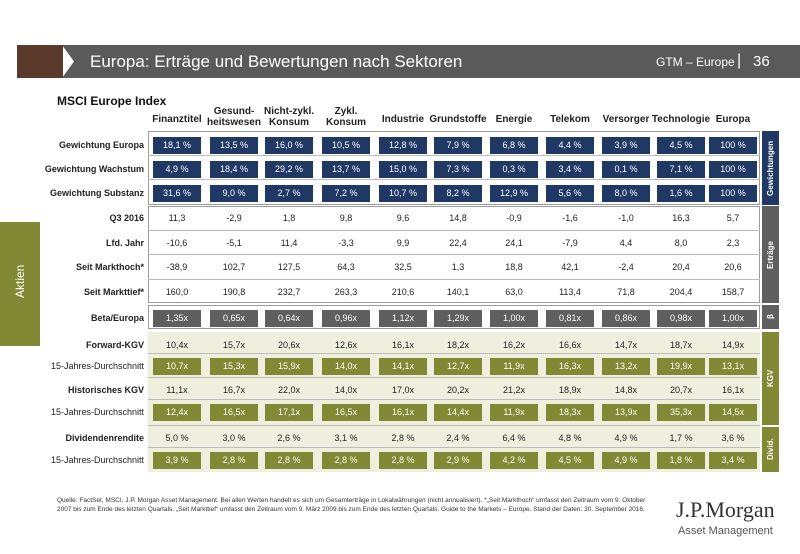 The image size is (800, 554). What do you see at coordinates (403, 119) in the screenshot?
I see `column-header: Industrie` at bounding box center [403, 119].